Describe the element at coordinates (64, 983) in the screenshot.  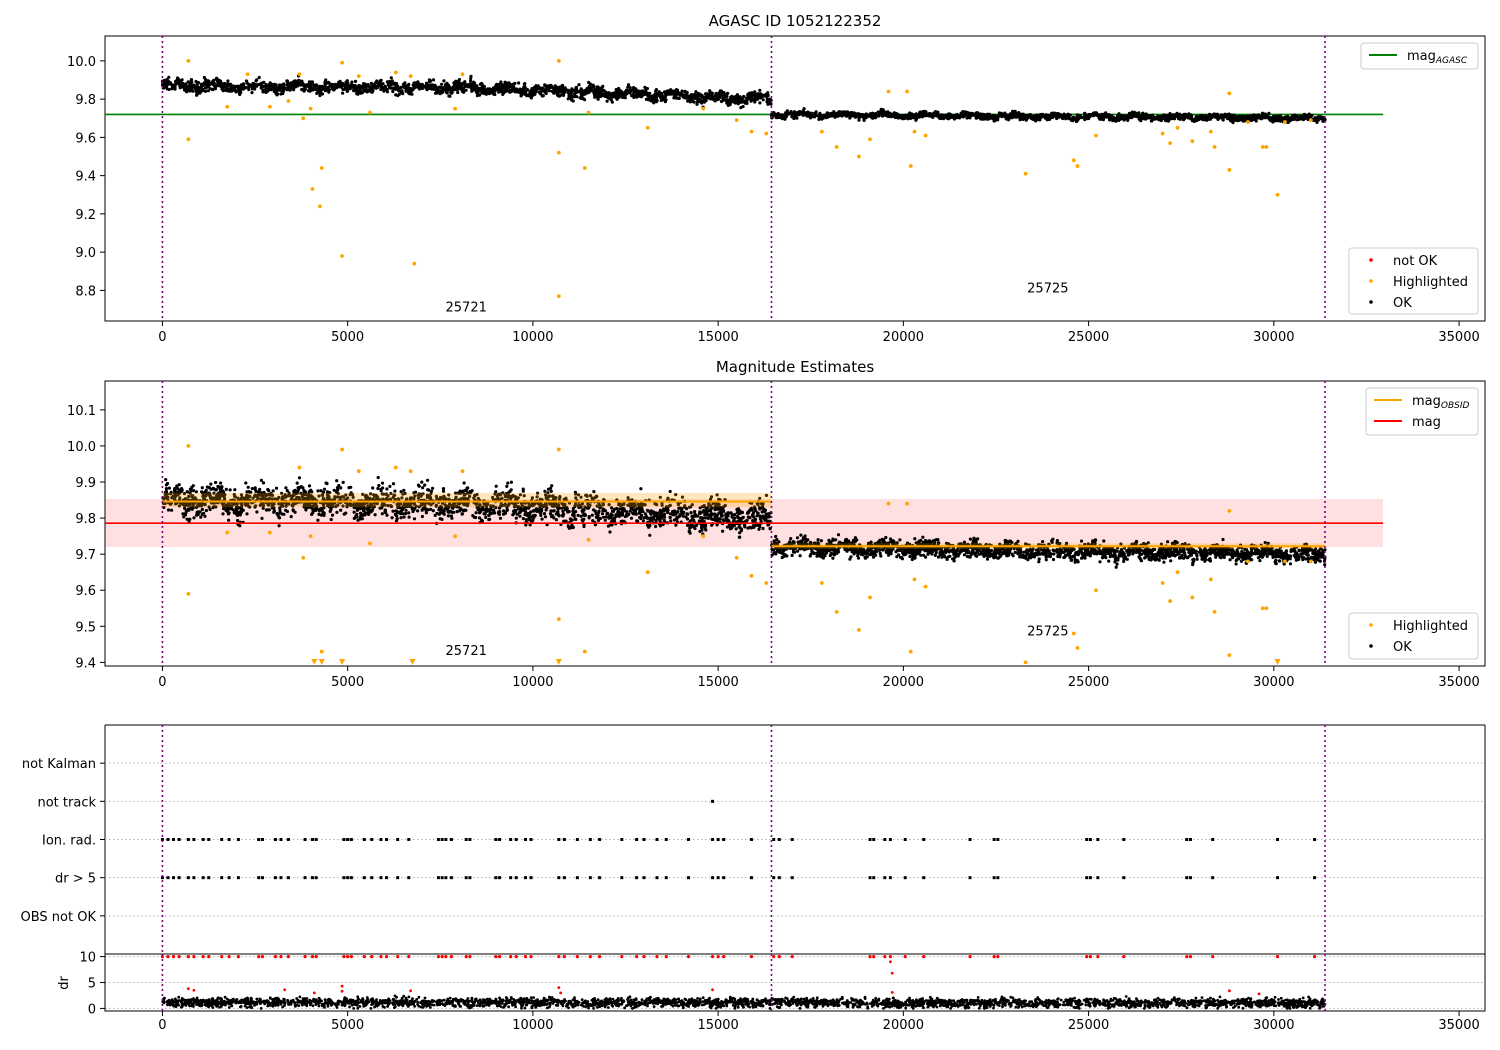
I see `ylabel-dr: dr` at that location.